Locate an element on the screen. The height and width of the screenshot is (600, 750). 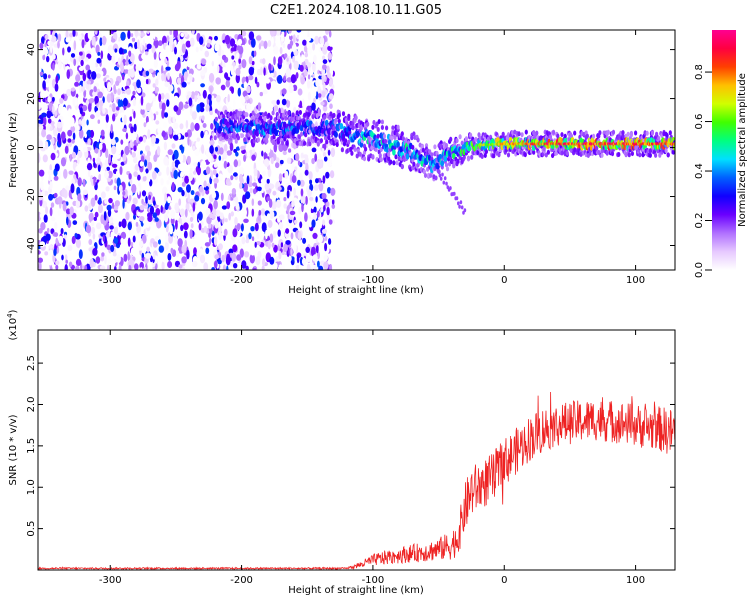
y-tick-label: 40 is located at coordinates (31, 49).